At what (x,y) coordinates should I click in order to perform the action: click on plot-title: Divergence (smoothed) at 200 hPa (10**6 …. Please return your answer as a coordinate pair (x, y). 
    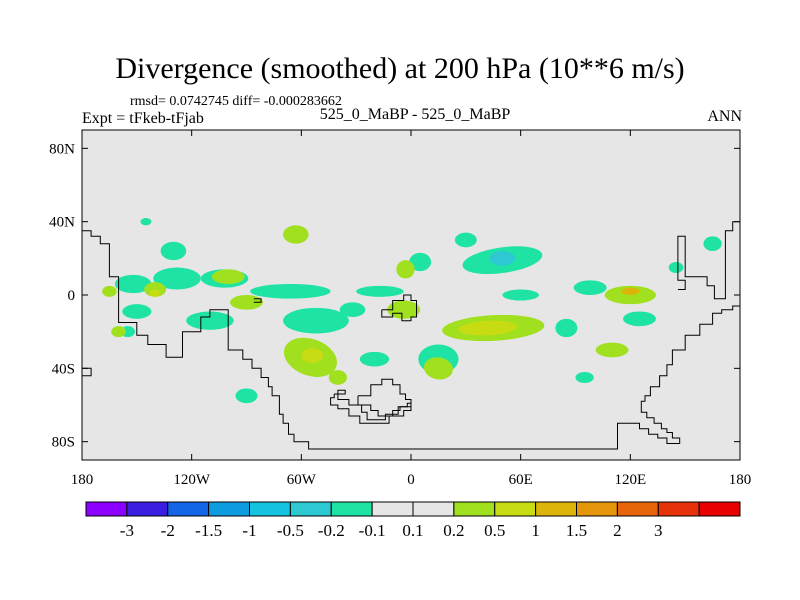
    Looking at the image, I should click on (400, 68).